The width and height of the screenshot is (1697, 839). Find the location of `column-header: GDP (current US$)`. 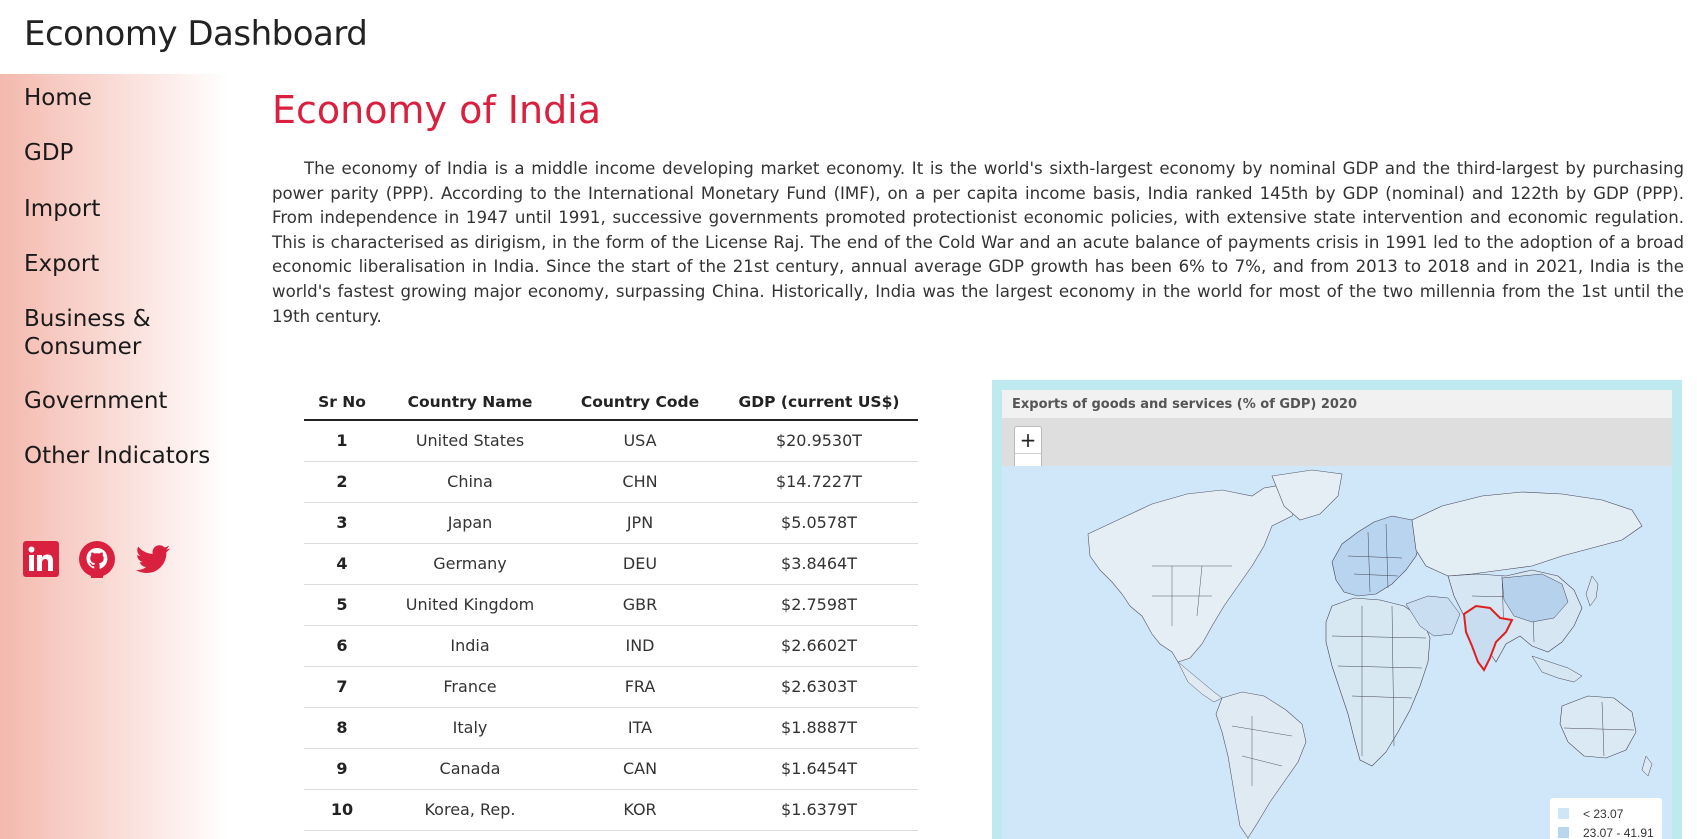

column-header: GDP (current US$) is located at coordinates (819, 402).